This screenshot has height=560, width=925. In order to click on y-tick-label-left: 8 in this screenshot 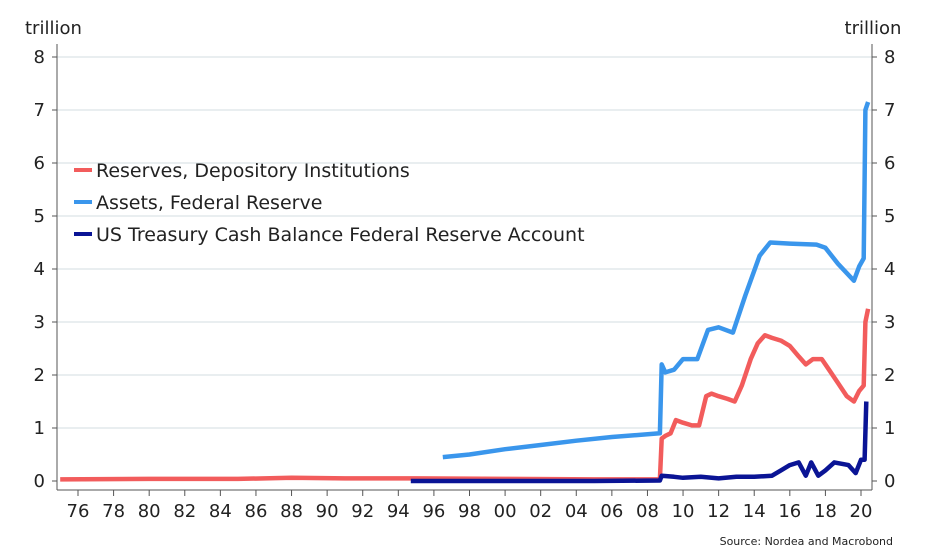, I will do `click(39, 57)`.